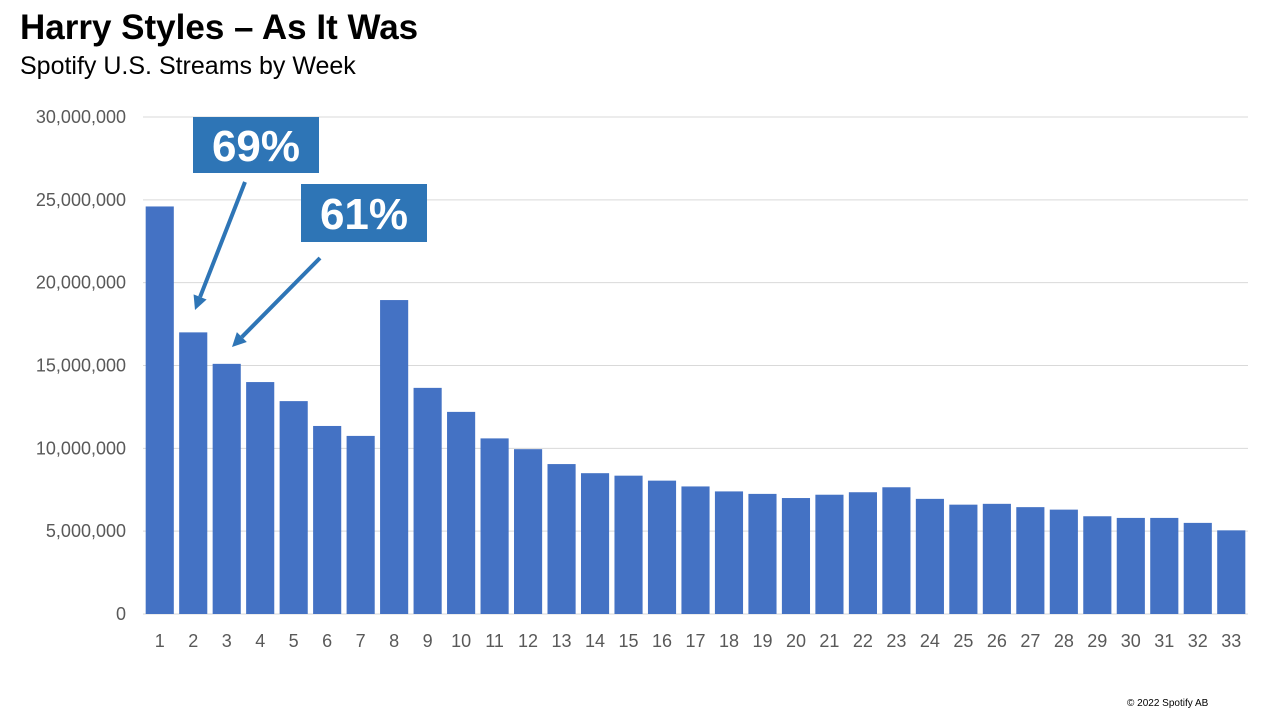  I want to click on x-tick-label: 19, so click(762, 641).